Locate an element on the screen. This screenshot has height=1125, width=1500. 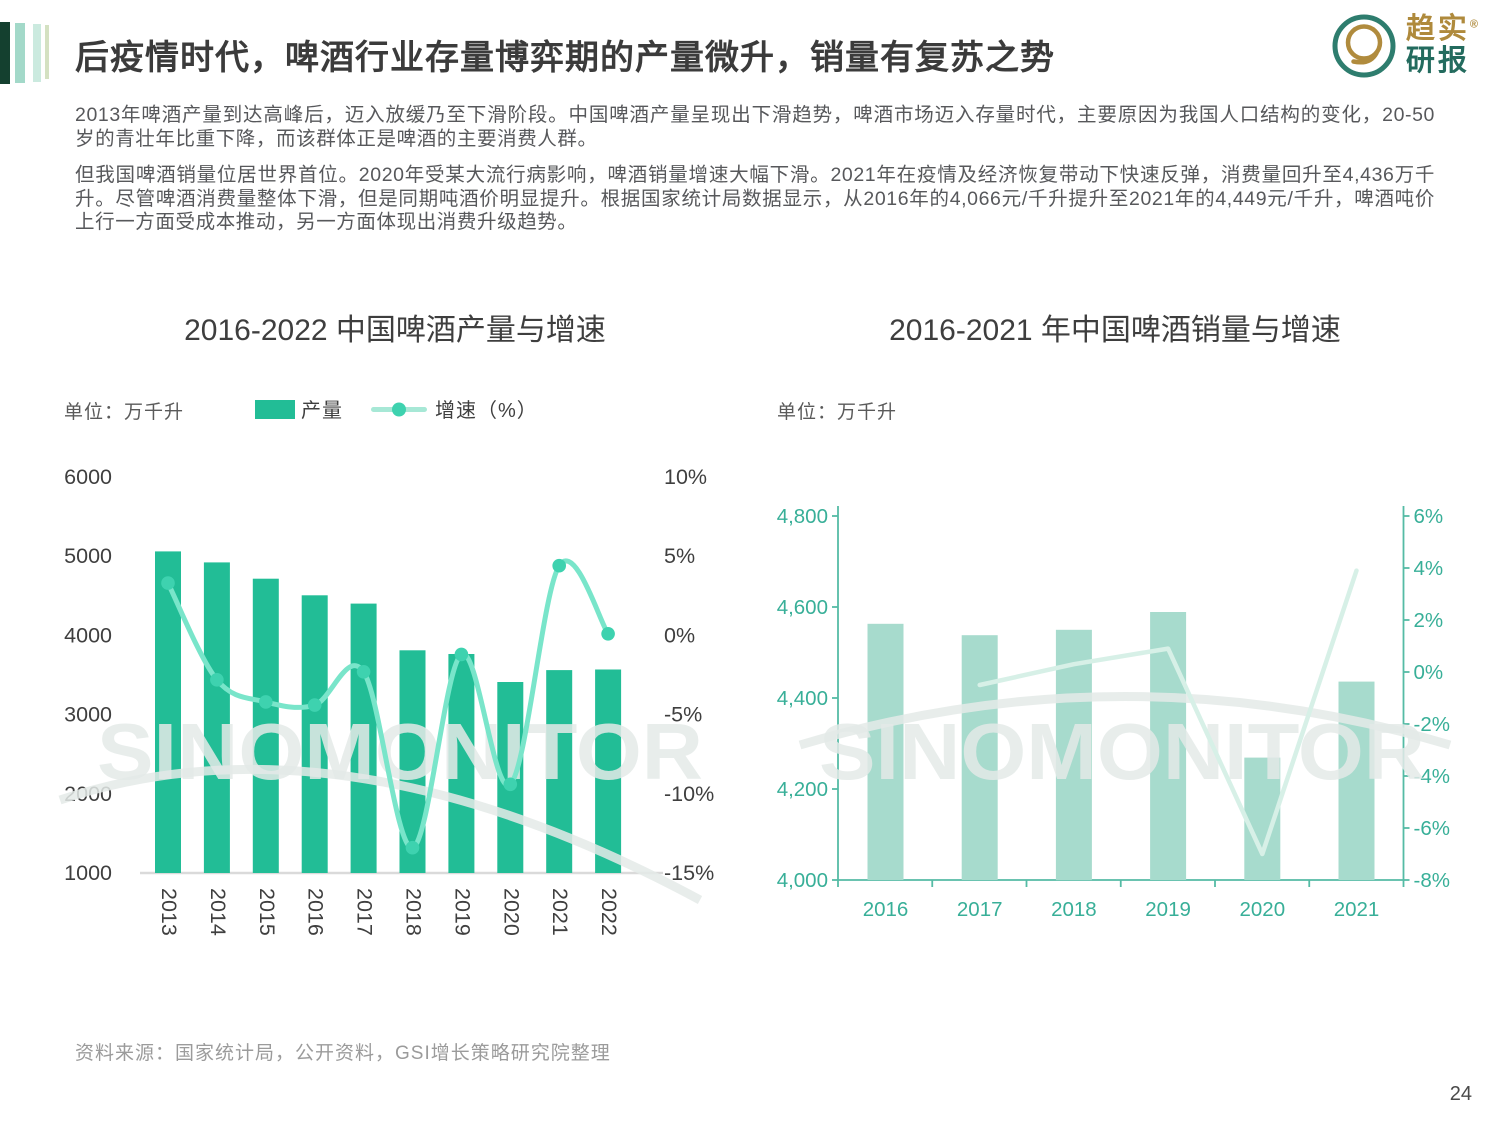
x-axis-label-2015: 2015 is located at coordinates (267, 912).